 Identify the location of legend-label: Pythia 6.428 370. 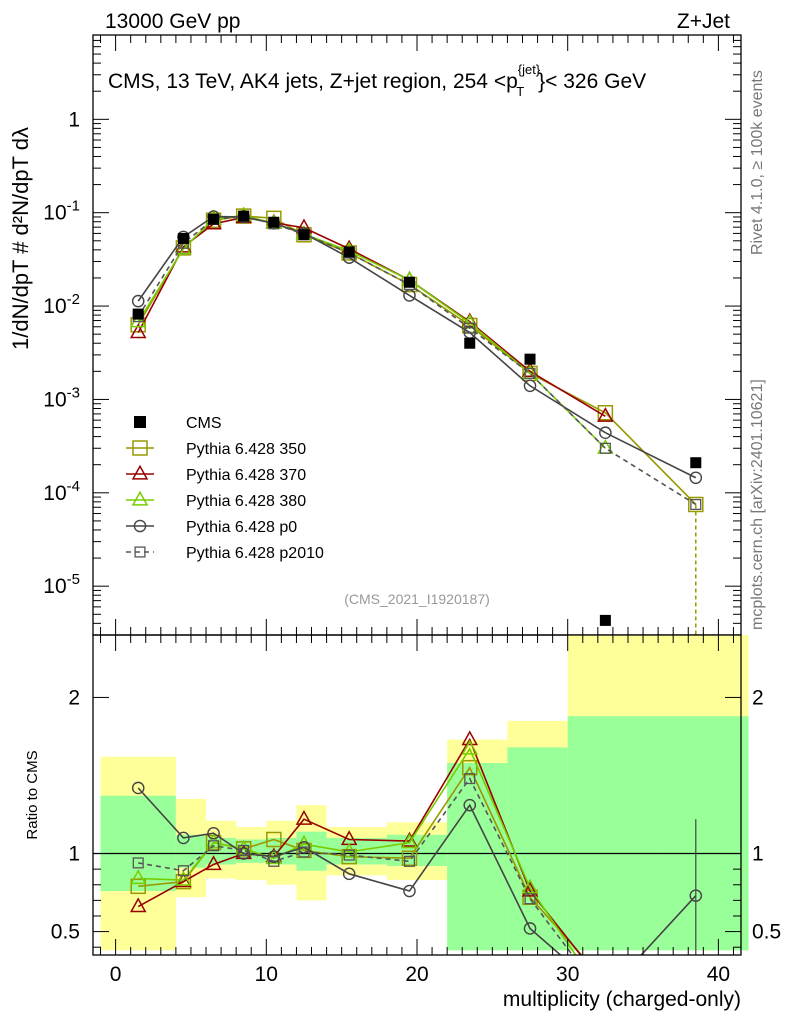
(246, 475).